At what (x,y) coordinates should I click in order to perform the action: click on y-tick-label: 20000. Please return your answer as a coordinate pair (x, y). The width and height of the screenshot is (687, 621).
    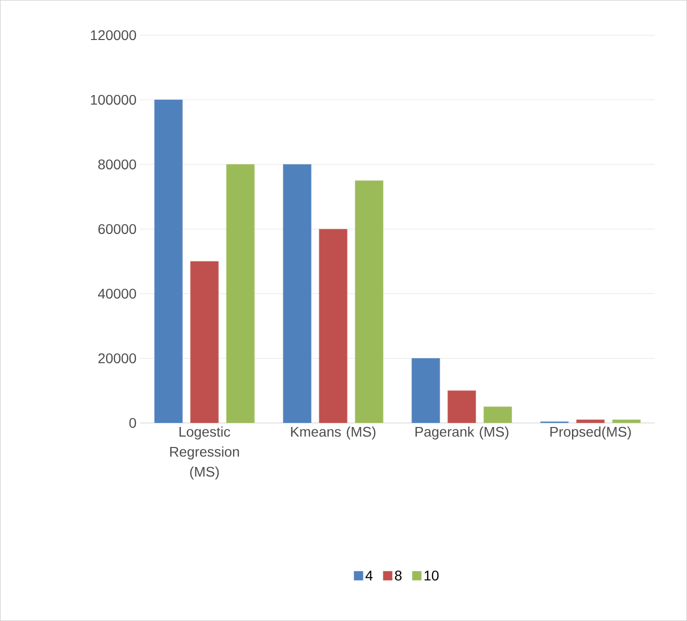
    Looking at the image, I should click on (117, 358).